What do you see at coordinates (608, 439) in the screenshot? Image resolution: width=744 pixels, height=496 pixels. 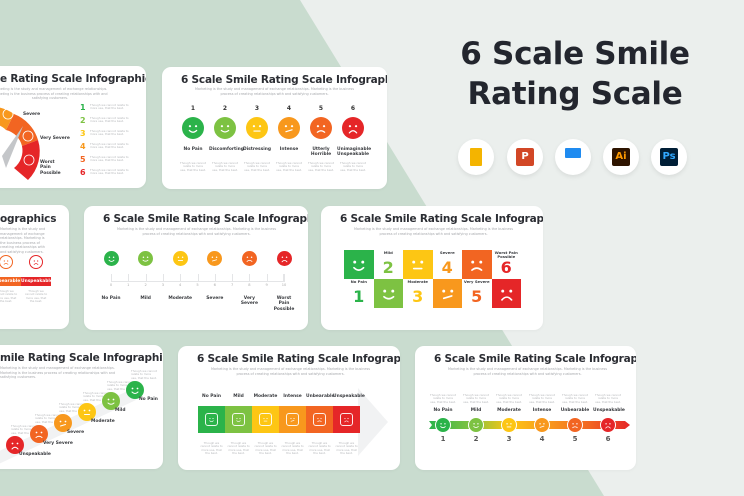 I see `scale-number: 6` at bounding box center [608, 439].